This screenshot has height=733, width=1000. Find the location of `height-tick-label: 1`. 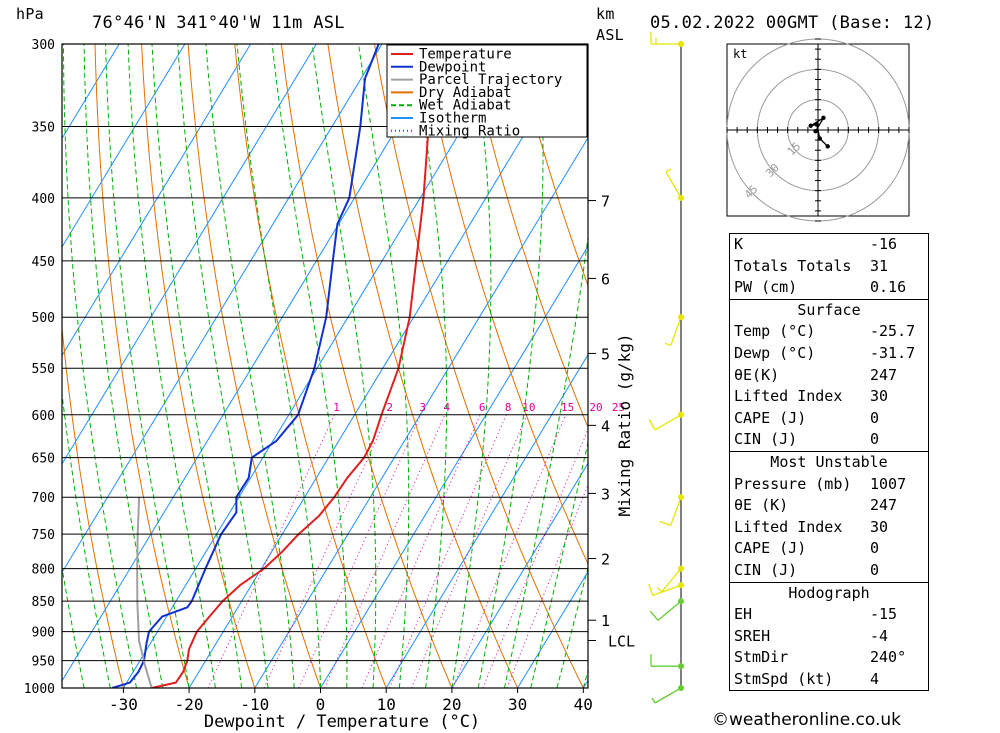

height-tick-label: 1 is located at coordinates (605, 621).